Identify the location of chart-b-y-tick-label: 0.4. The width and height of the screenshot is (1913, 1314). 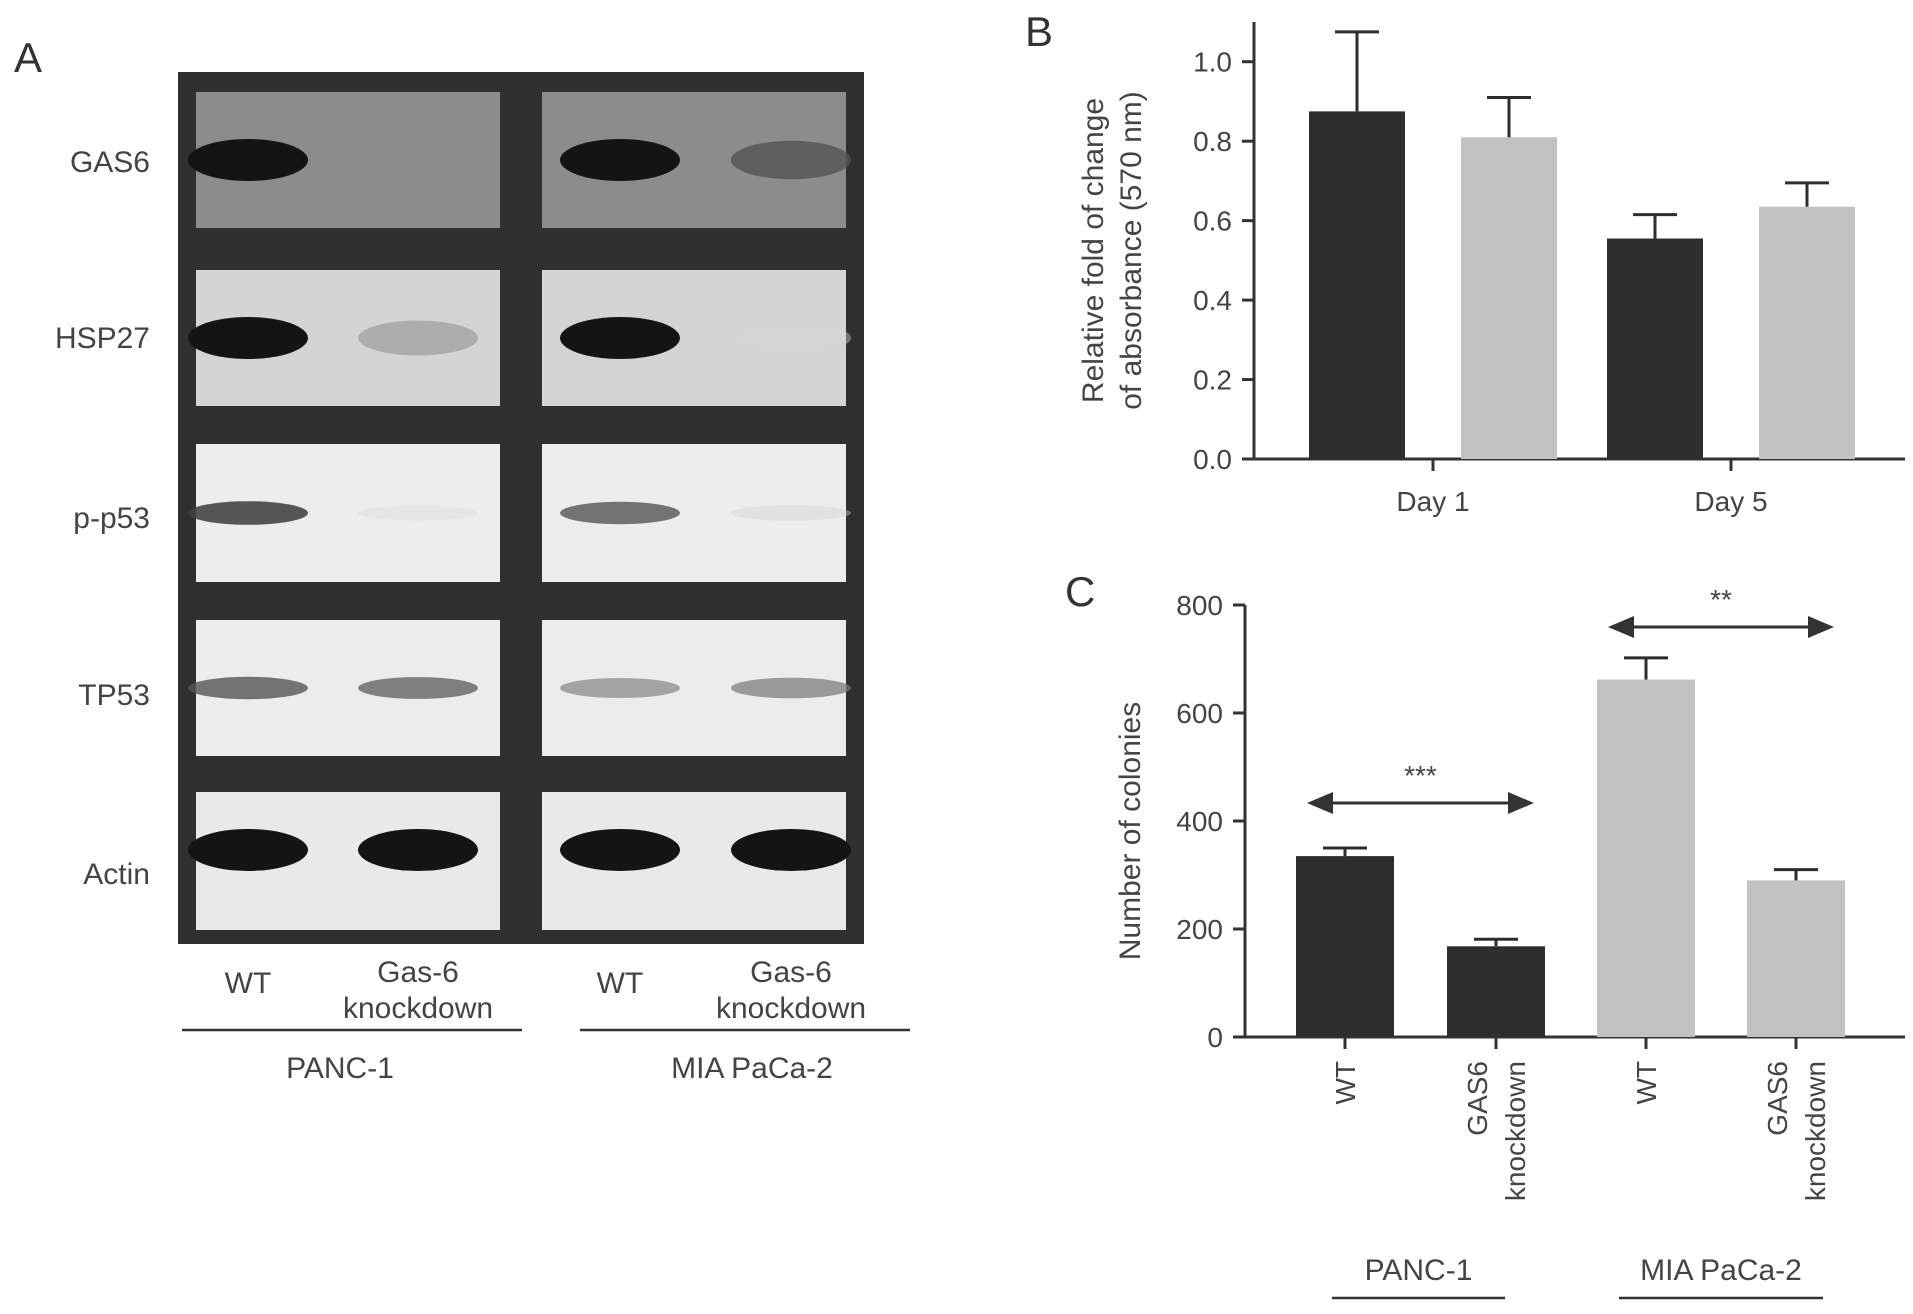
(1212, 300).